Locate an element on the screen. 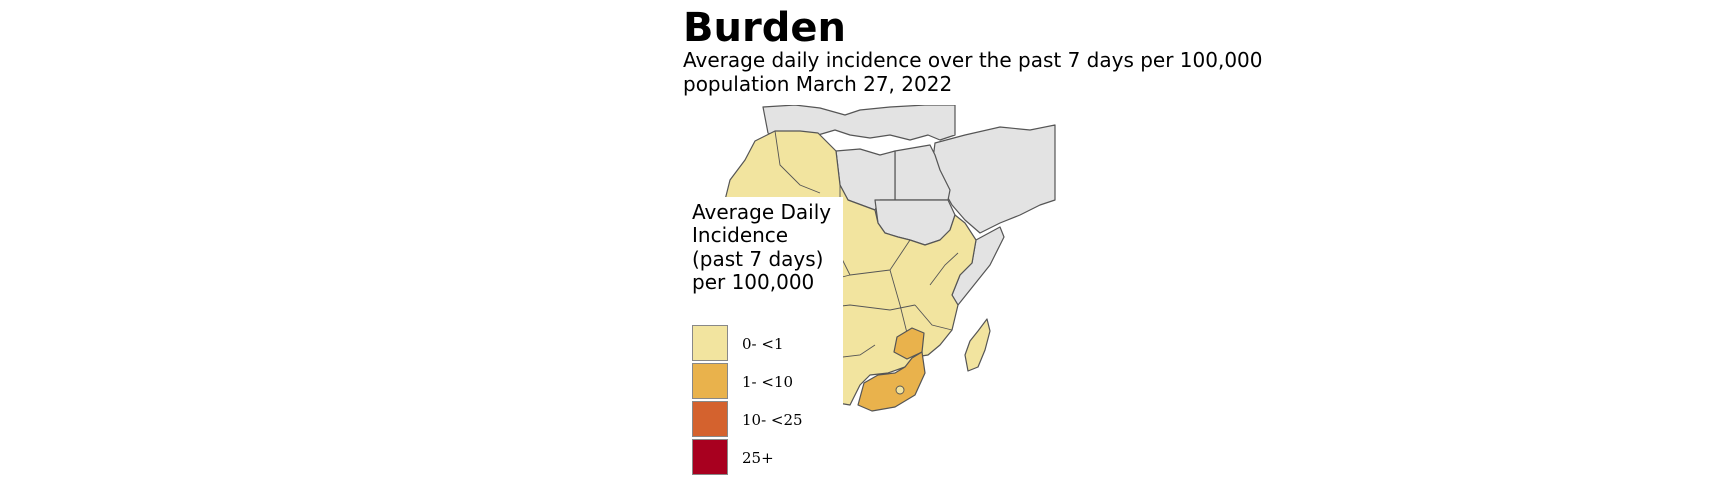 Image resolution: width=1728 pixels, height=480 pixels. legend-item: 10- <25 is located at coordinates (767, 420).